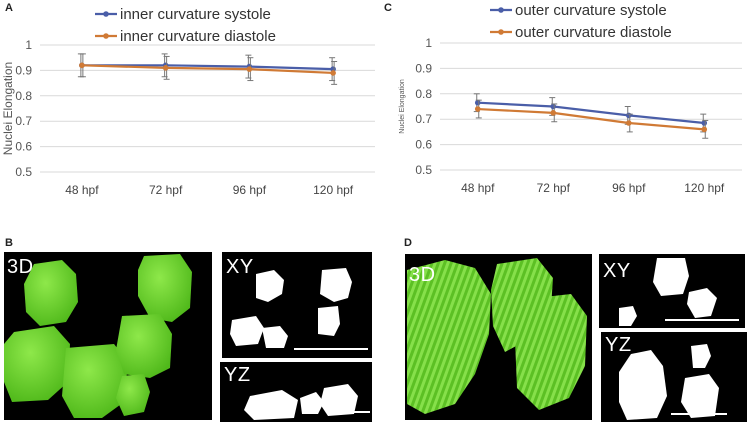 The width and height of the screenshot is (749, 425). What do you see at coordinates (618, 345) in the screenshot?
I see `image-label-d-yz: YZ` at bounding box center [618, 345].